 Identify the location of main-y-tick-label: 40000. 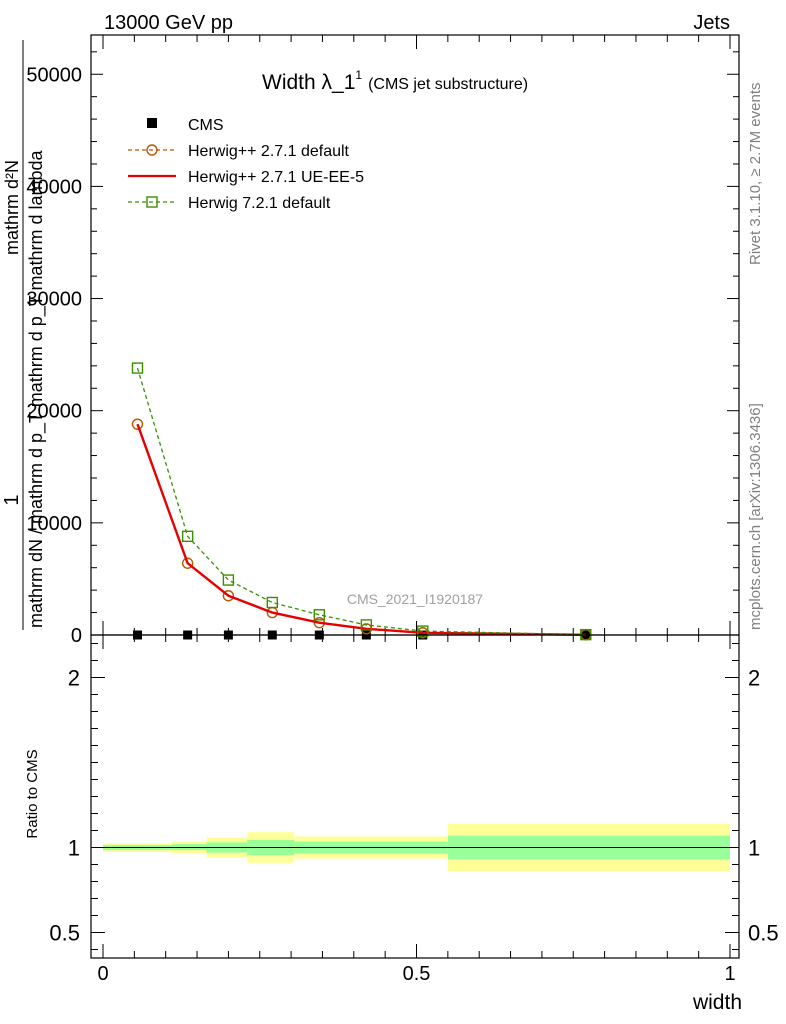
(54, 187).